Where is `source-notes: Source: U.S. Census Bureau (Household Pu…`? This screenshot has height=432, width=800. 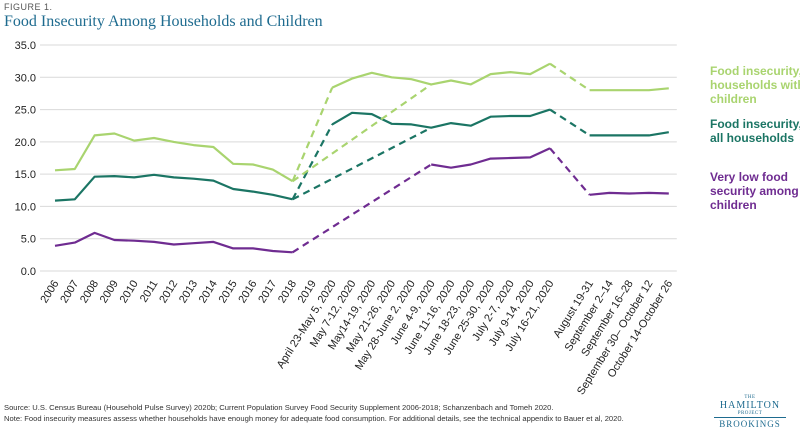 source-notes: Source: U.S. Census Bureau (Household Pu… is located at coordinates (349, 413).